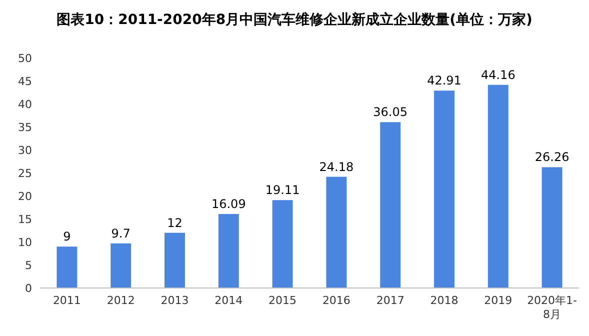 This screenshot has width=589, height=336. What do you see at coordinates (282, 190) in the screenshot?
I see `data-label: 19.11` at bounding box center [282, 190].